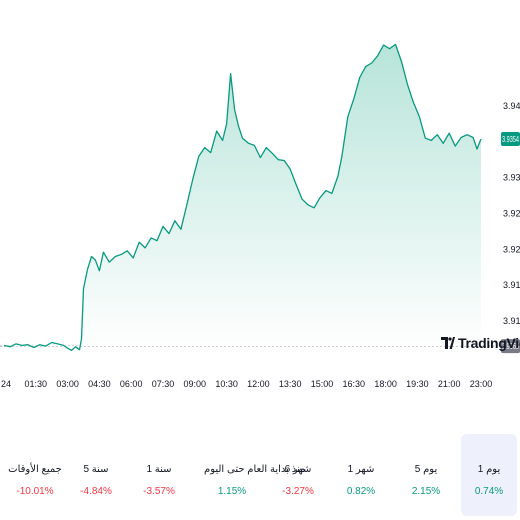  I want to click on price-tag-bg, so click(510, 138).